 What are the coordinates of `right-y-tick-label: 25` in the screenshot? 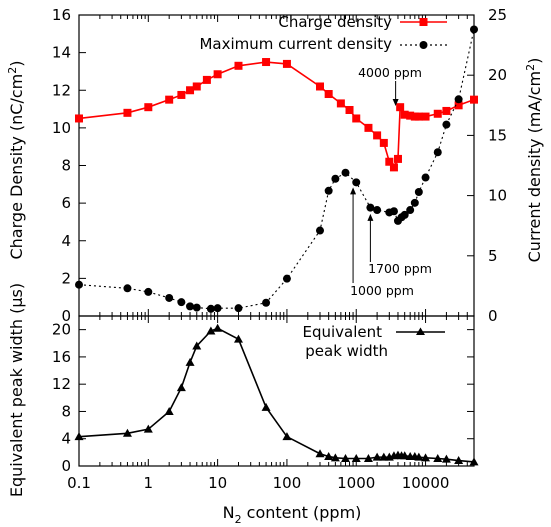 It's located at (497, 15).